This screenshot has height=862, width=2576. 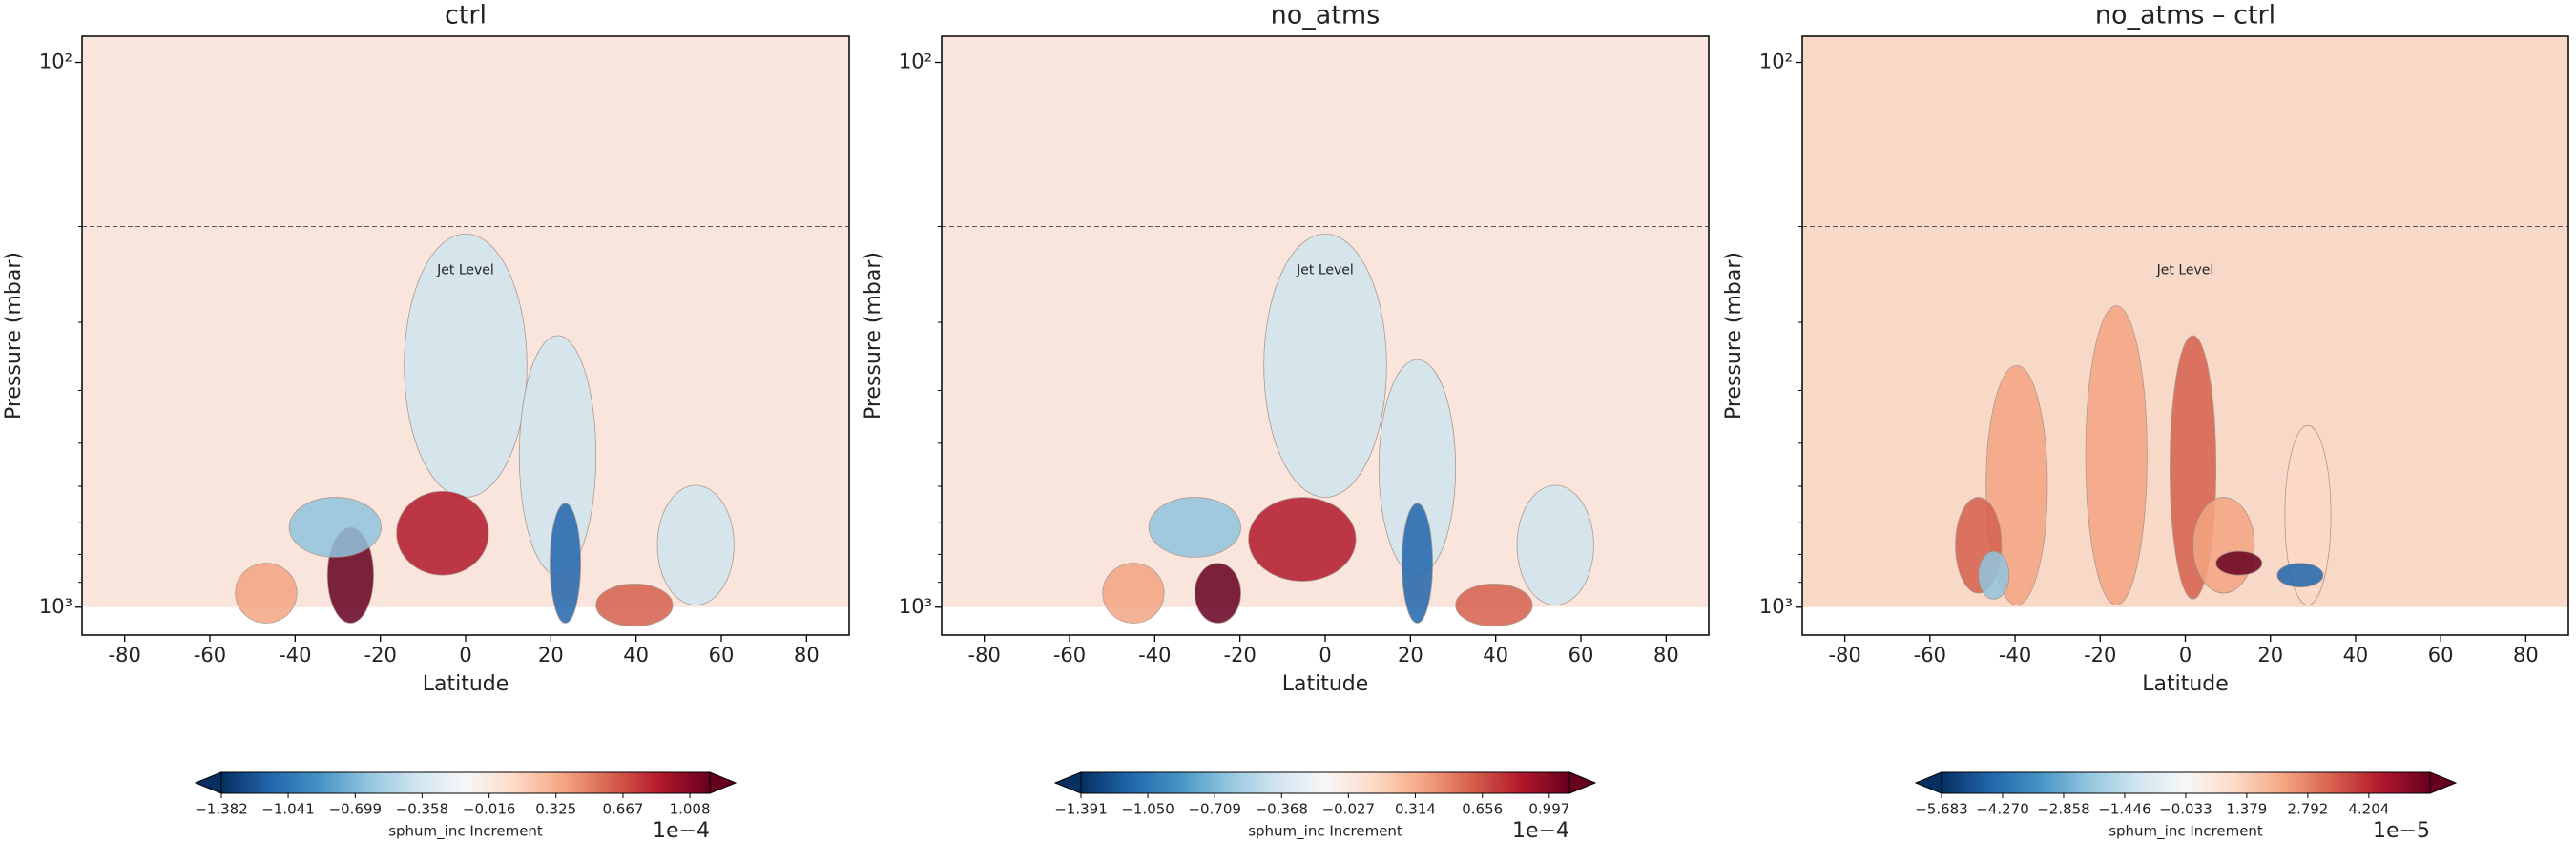 What do you see at coordinates (2063, 809) in the screenshot?
I see `colorbar-tick-label: −2.858` at bounding box center [2063, 809].